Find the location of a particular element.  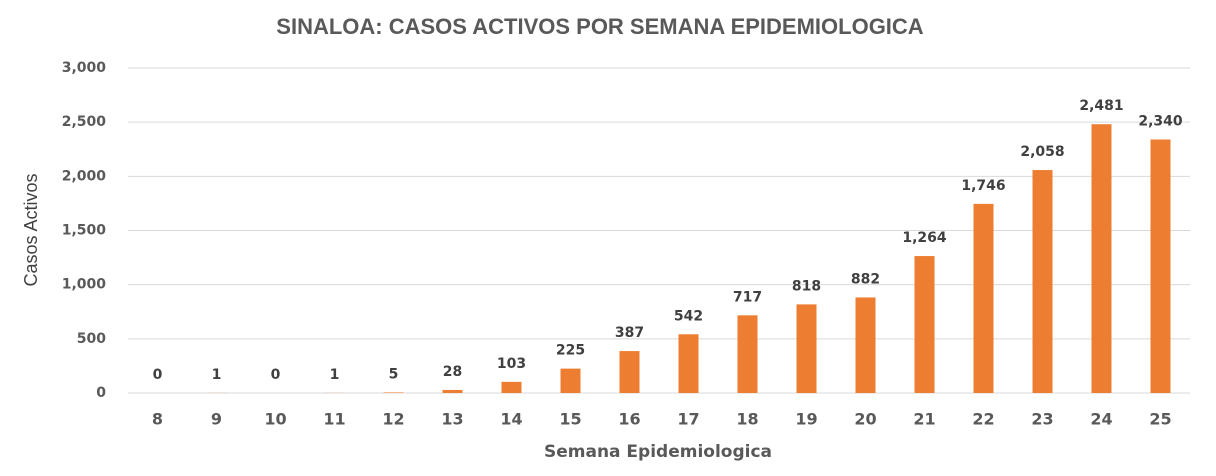

x-tick-label: 8 is located at coordinates (157, 419).